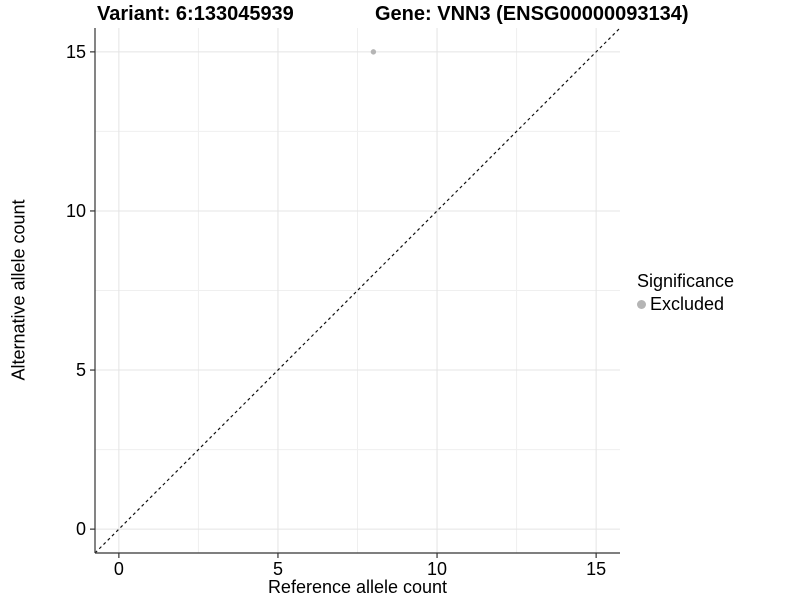  What do you see at coordinates (357, 587) in the screenshot?
I see `x-axis-title: Reference allele count` at bounding box center [357, 587].